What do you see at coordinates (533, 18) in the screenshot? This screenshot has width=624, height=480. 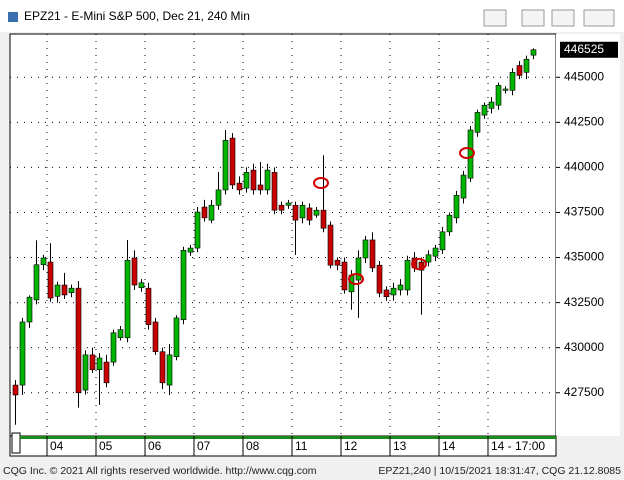 I see `minimize-button` at bounding box center [533, 18].